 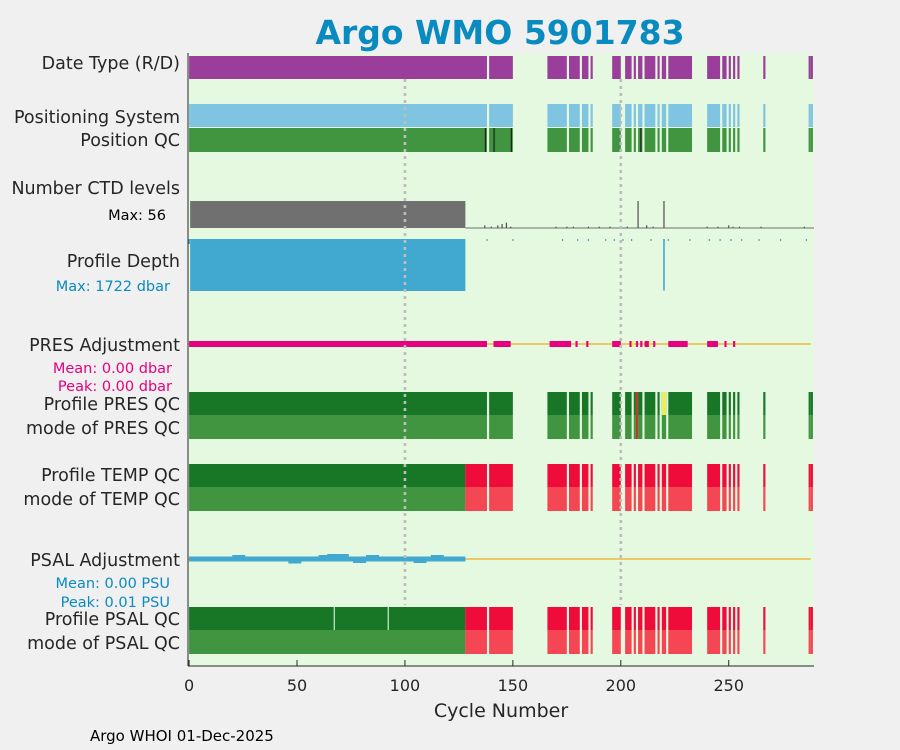 I want to click on pres-adjustment-flag, so click(x=650, y=344).